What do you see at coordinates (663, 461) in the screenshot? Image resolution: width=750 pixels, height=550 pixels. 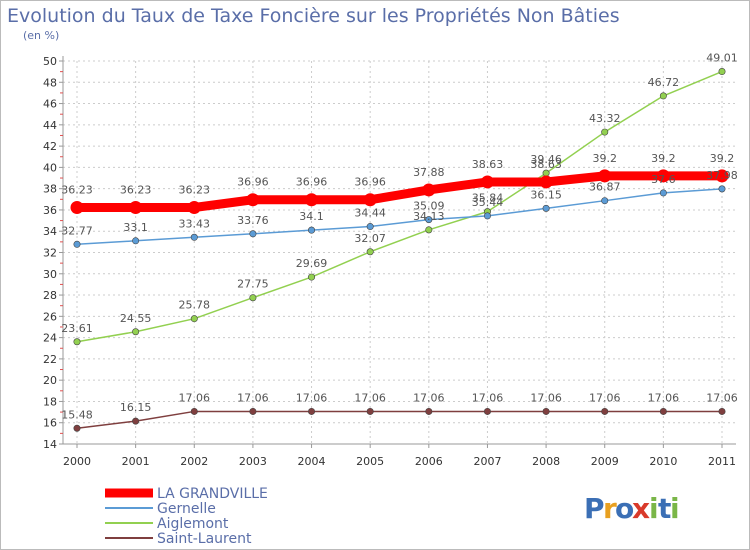 I see `x-tick-label: 2010` at bounding box center [663, 461].